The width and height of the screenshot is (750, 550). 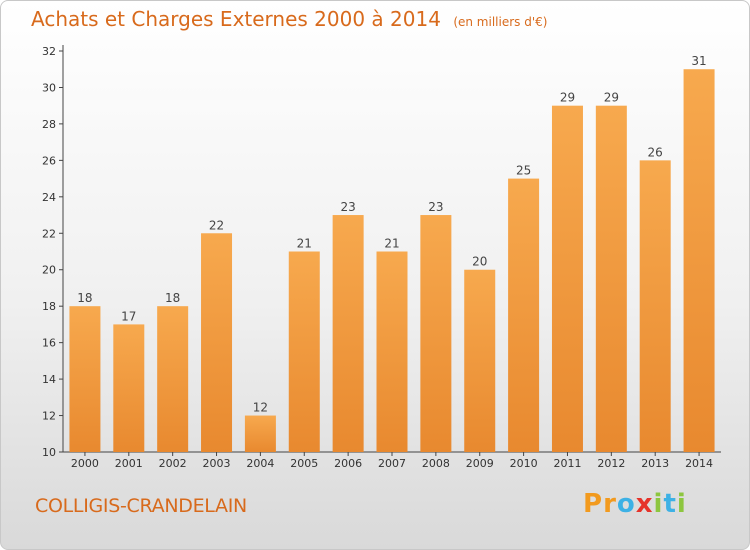 I want to click on proxiti-logo: Proxiti, so click(x=635, y=504).